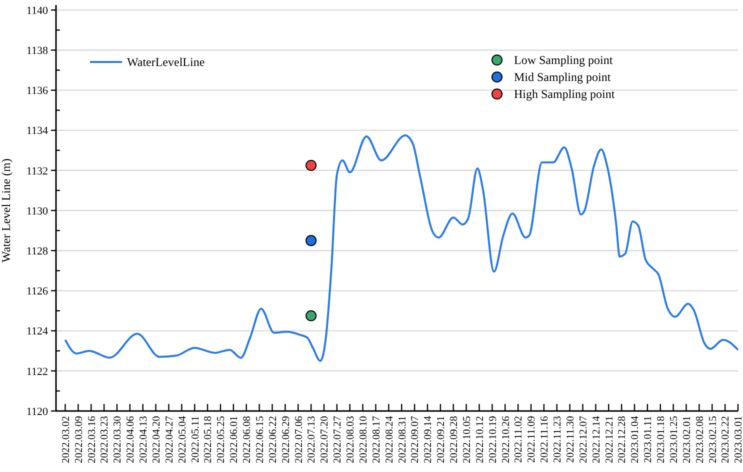 This screenshot has height=472, width=743. Describe the element at coordinates (37, 292) in the screenshot. I see `y-tick-label: 1126` at that location.